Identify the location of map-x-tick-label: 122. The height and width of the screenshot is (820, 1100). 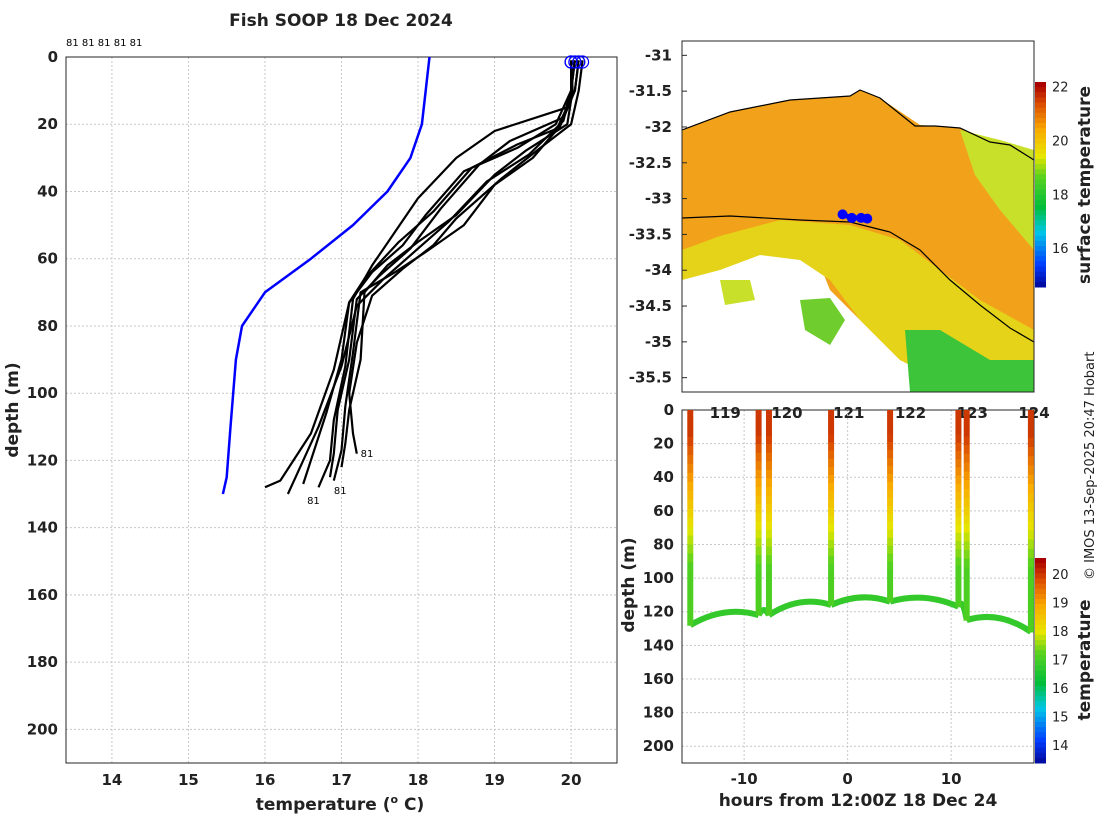
(910, 413).